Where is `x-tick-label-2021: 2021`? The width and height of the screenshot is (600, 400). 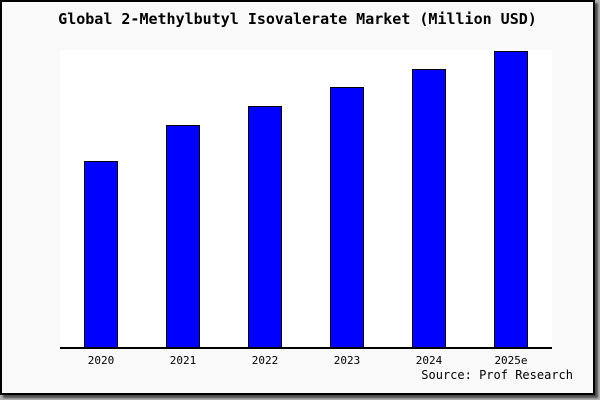 x-tick-label-2021: 2021 is located at coordinates (183, 360).